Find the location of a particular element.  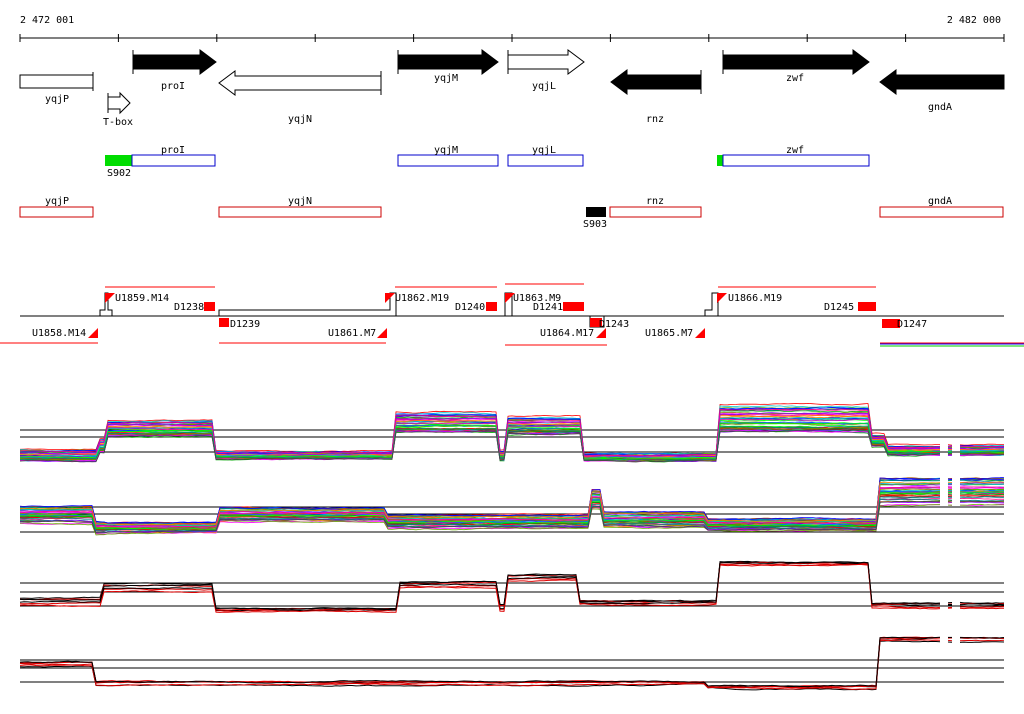

segment-label: D1247 is located at coordinates (912, 324).